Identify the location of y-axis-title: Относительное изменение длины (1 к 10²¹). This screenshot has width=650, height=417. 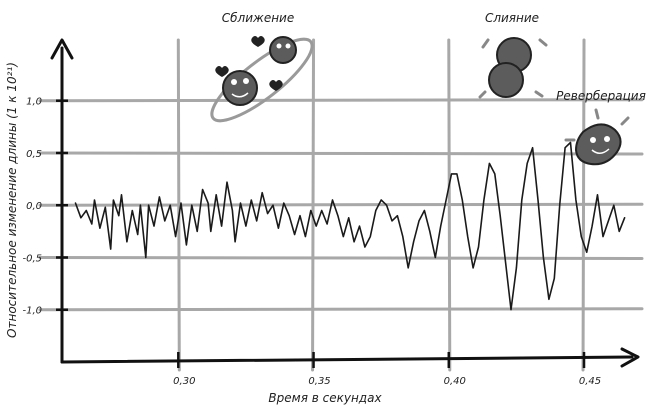
(12, 200).